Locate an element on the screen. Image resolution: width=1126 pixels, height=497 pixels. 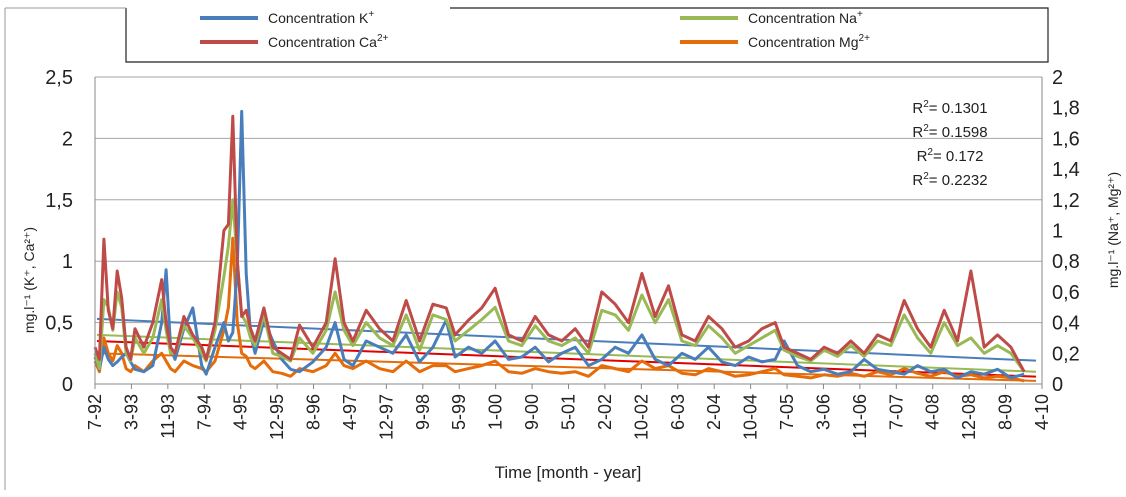
x-tick-label: 10-02 is located at coordinates (641, 417).